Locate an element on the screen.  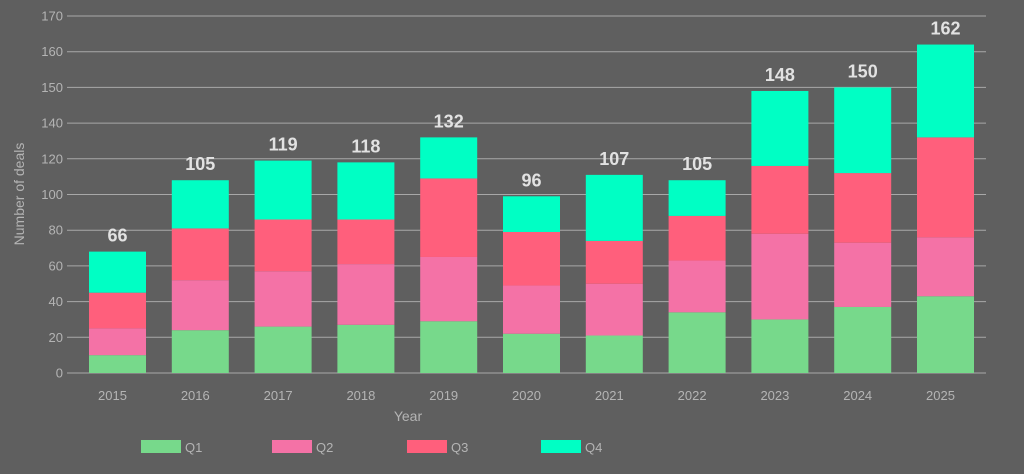
y-tick-label: 60 is located at coordinates (56, 265).